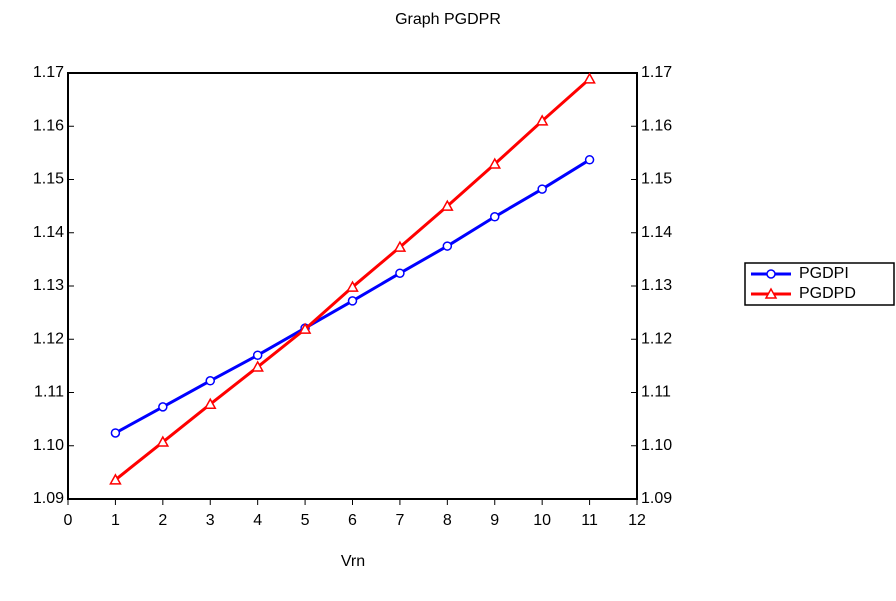  I want to click on x-tick-label: 9, so click(494, 520).